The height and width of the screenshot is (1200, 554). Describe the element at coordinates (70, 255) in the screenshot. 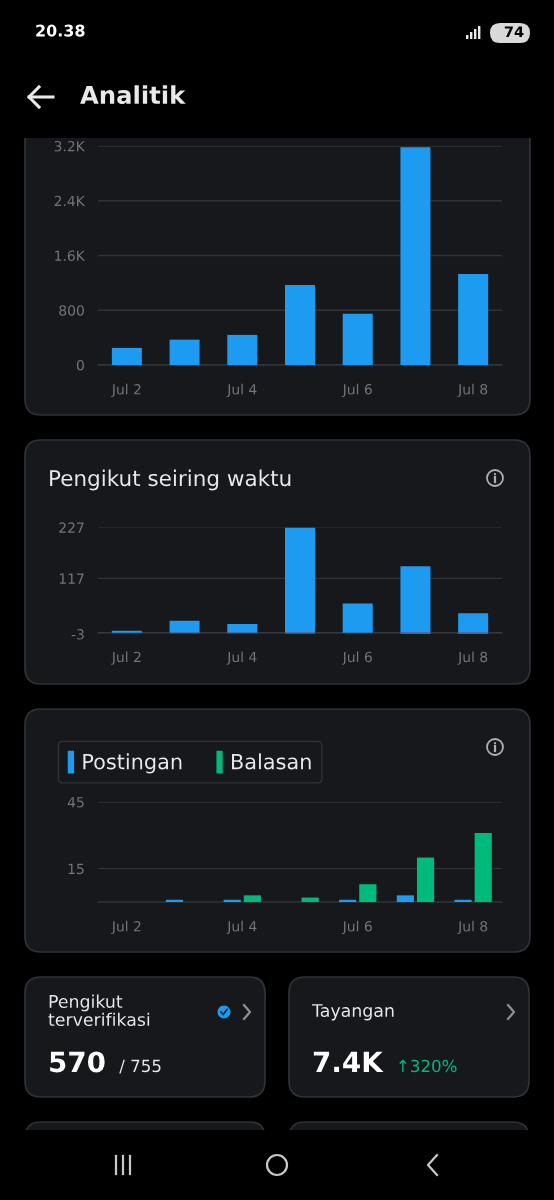

I see `y-tick-label: 1.6K` at that location.